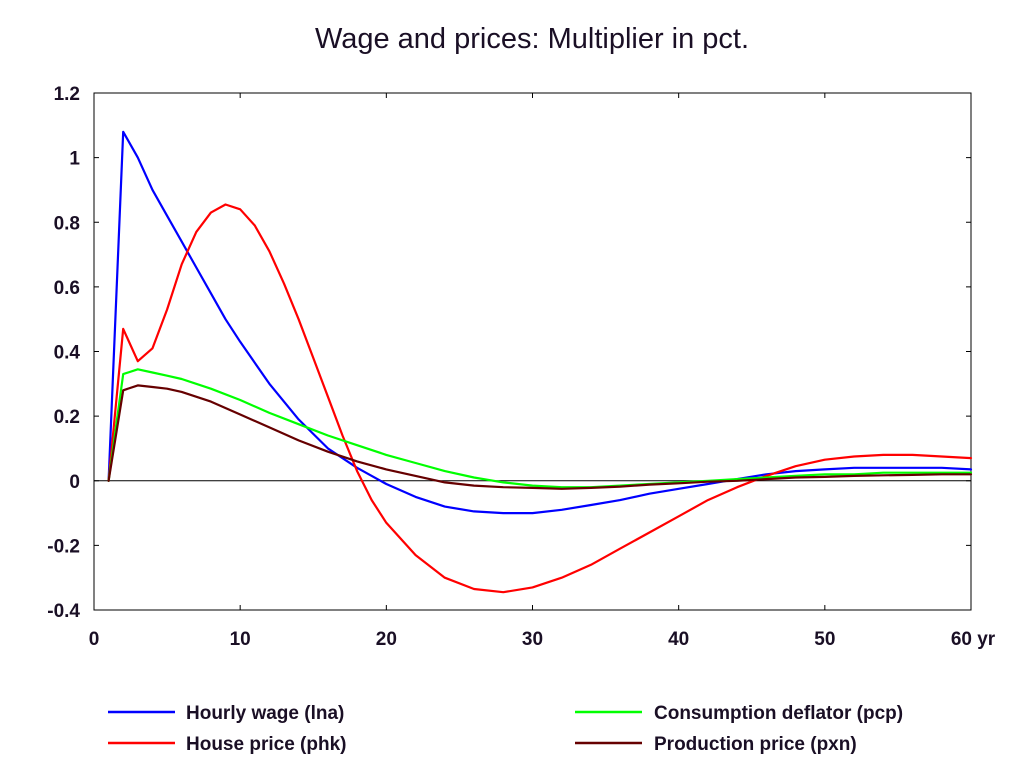 Image resolution: width=1024 pixels, height=783 pixels. I want to click on x-tick-label: 30, so click(532, 639).